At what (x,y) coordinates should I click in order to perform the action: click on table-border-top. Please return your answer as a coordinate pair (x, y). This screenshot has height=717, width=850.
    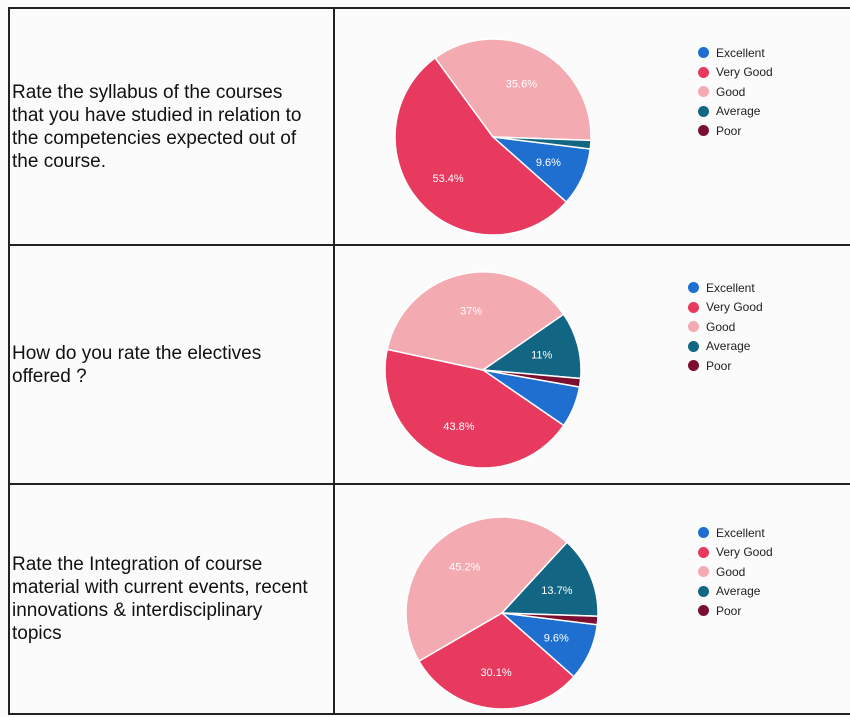
    Looking at the image, I should click on (429, 8).